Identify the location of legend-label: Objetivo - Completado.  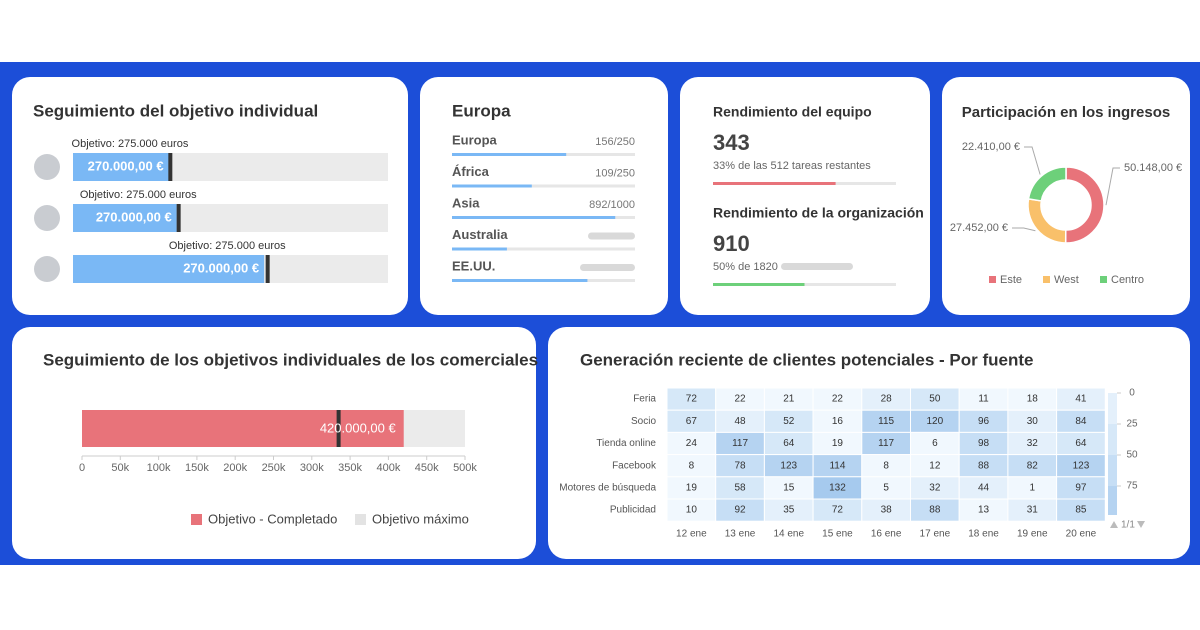
(272, 518).